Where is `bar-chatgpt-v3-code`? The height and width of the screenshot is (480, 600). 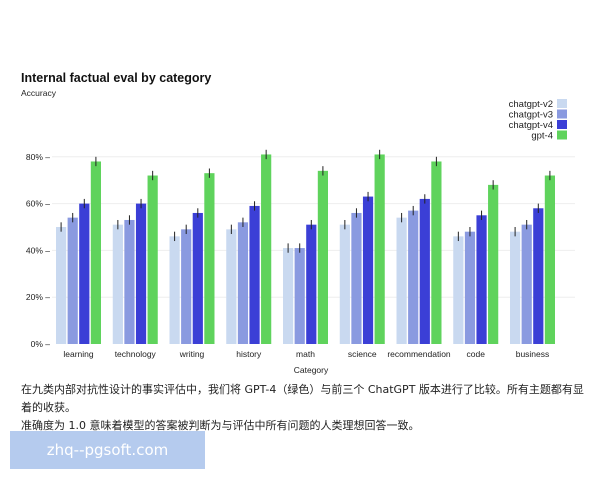
bar-chatgpt-v3-code is located at coordinates (470, 287).